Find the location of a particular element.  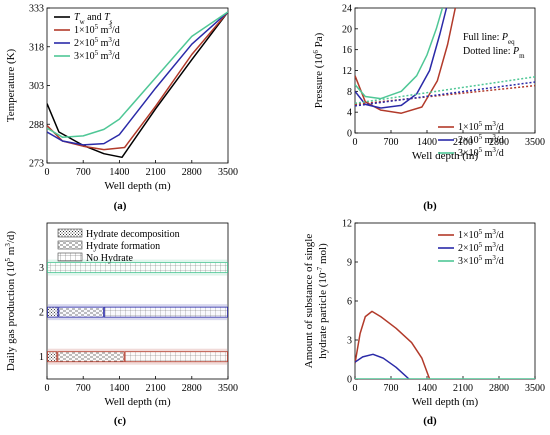

legend-label: Hydrate decomposition is located at coordinates (133, 234).